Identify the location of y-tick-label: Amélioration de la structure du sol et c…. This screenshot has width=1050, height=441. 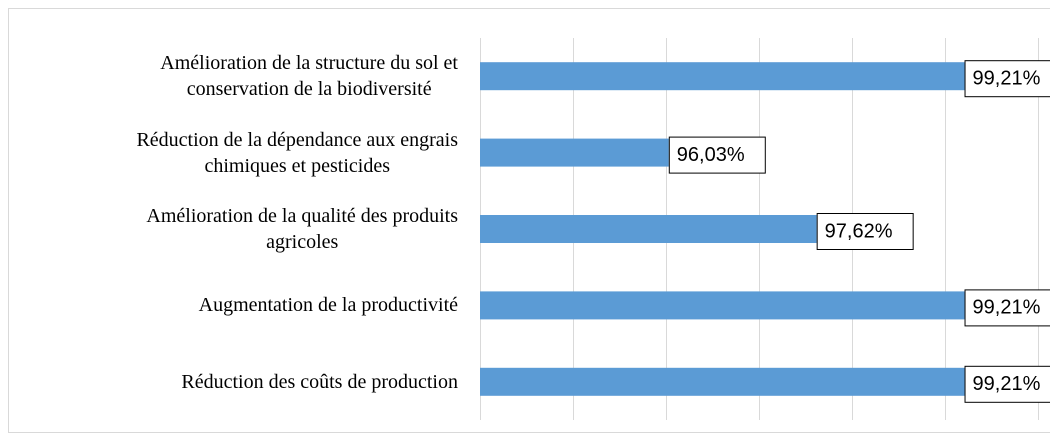
(309, 76).